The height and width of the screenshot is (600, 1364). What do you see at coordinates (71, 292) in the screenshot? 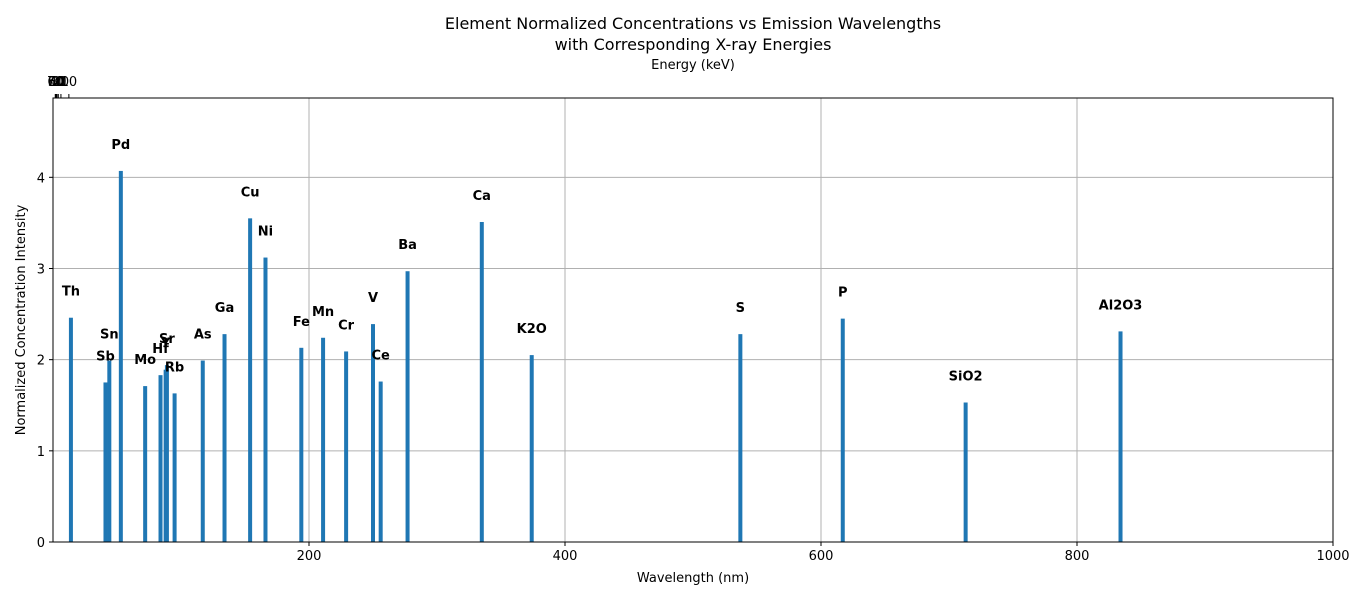
I see `bar-label: Th` at bounding box center [71, 292].